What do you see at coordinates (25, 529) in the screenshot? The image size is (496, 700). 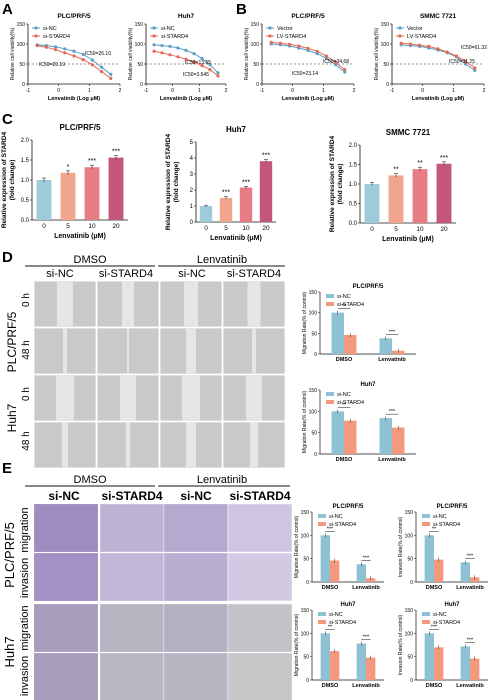 I see `e-row-migration-plc: migration` at bounding box center [25, 529].